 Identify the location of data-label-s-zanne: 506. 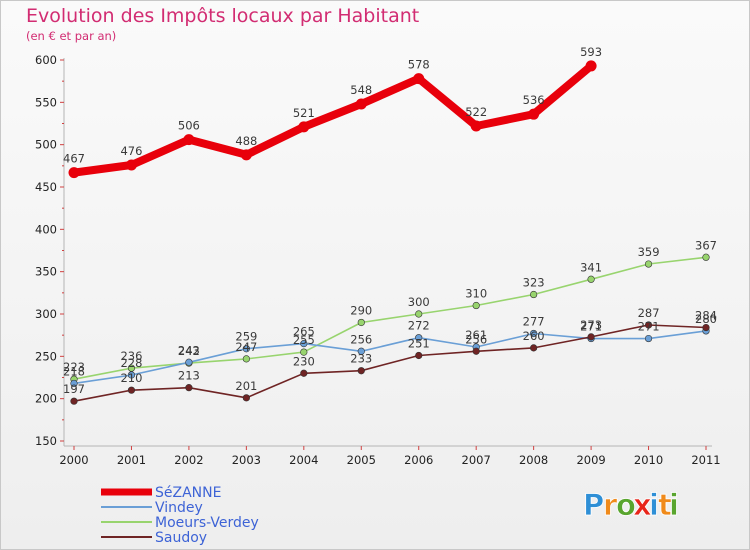
(189, 126).